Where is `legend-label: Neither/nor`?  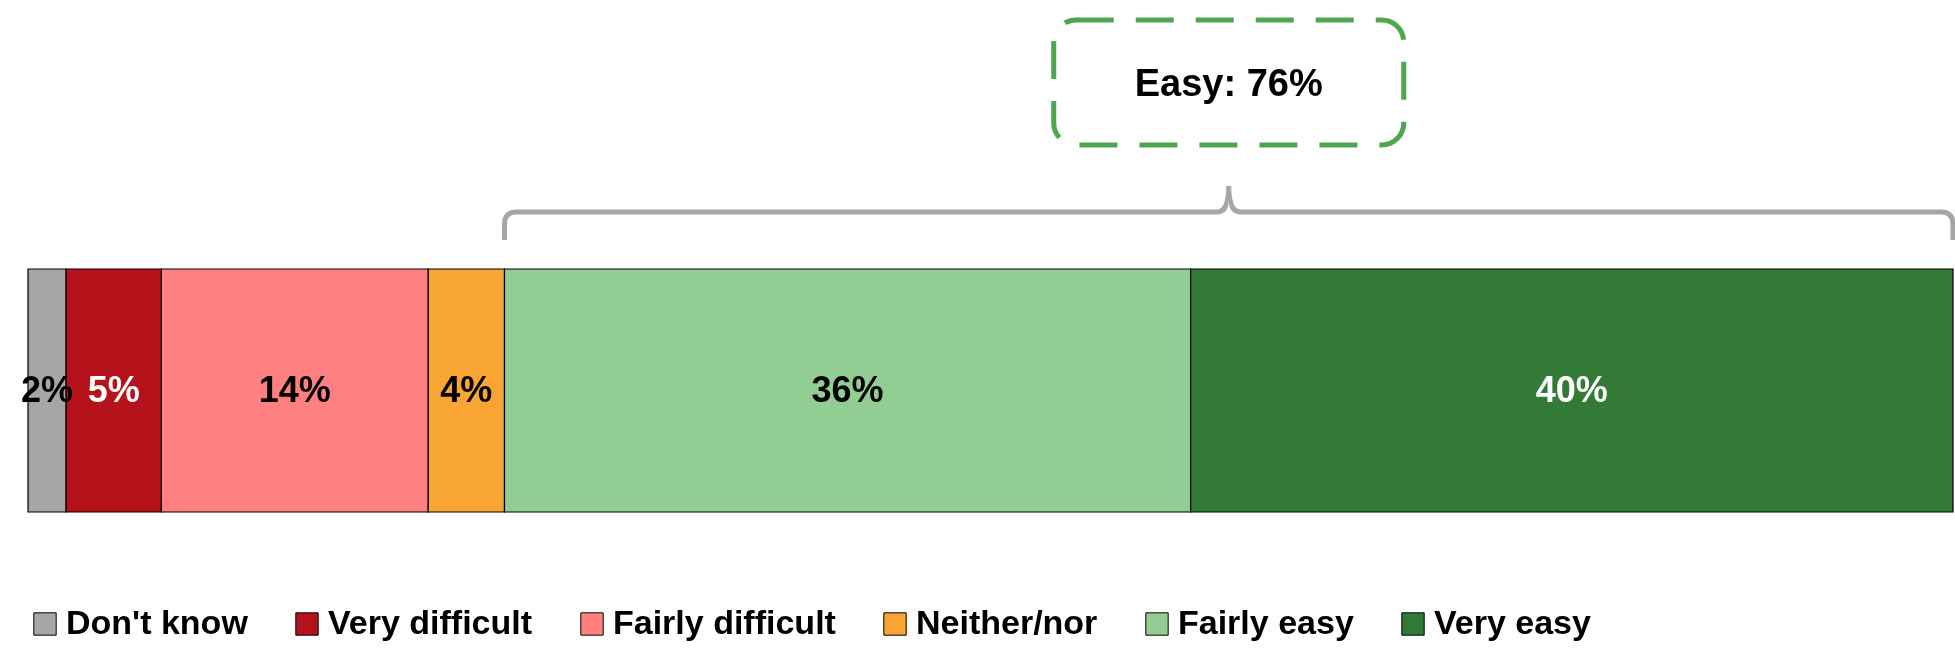 legend-label: Neither/nor is located at coordinates (1007, 622).